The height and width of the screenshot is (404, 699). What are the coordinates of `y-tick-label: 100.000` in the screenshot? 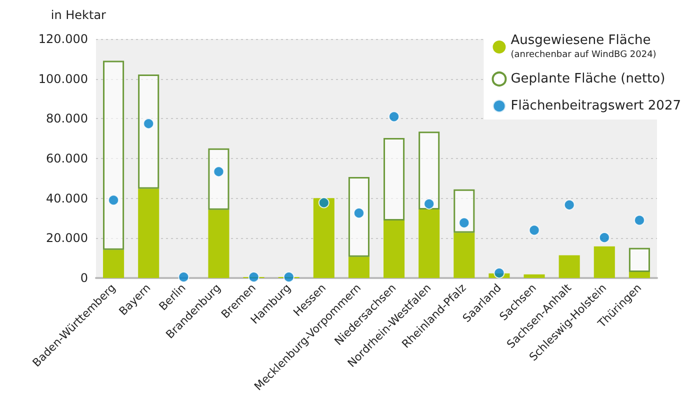 It's located at (63, 79).